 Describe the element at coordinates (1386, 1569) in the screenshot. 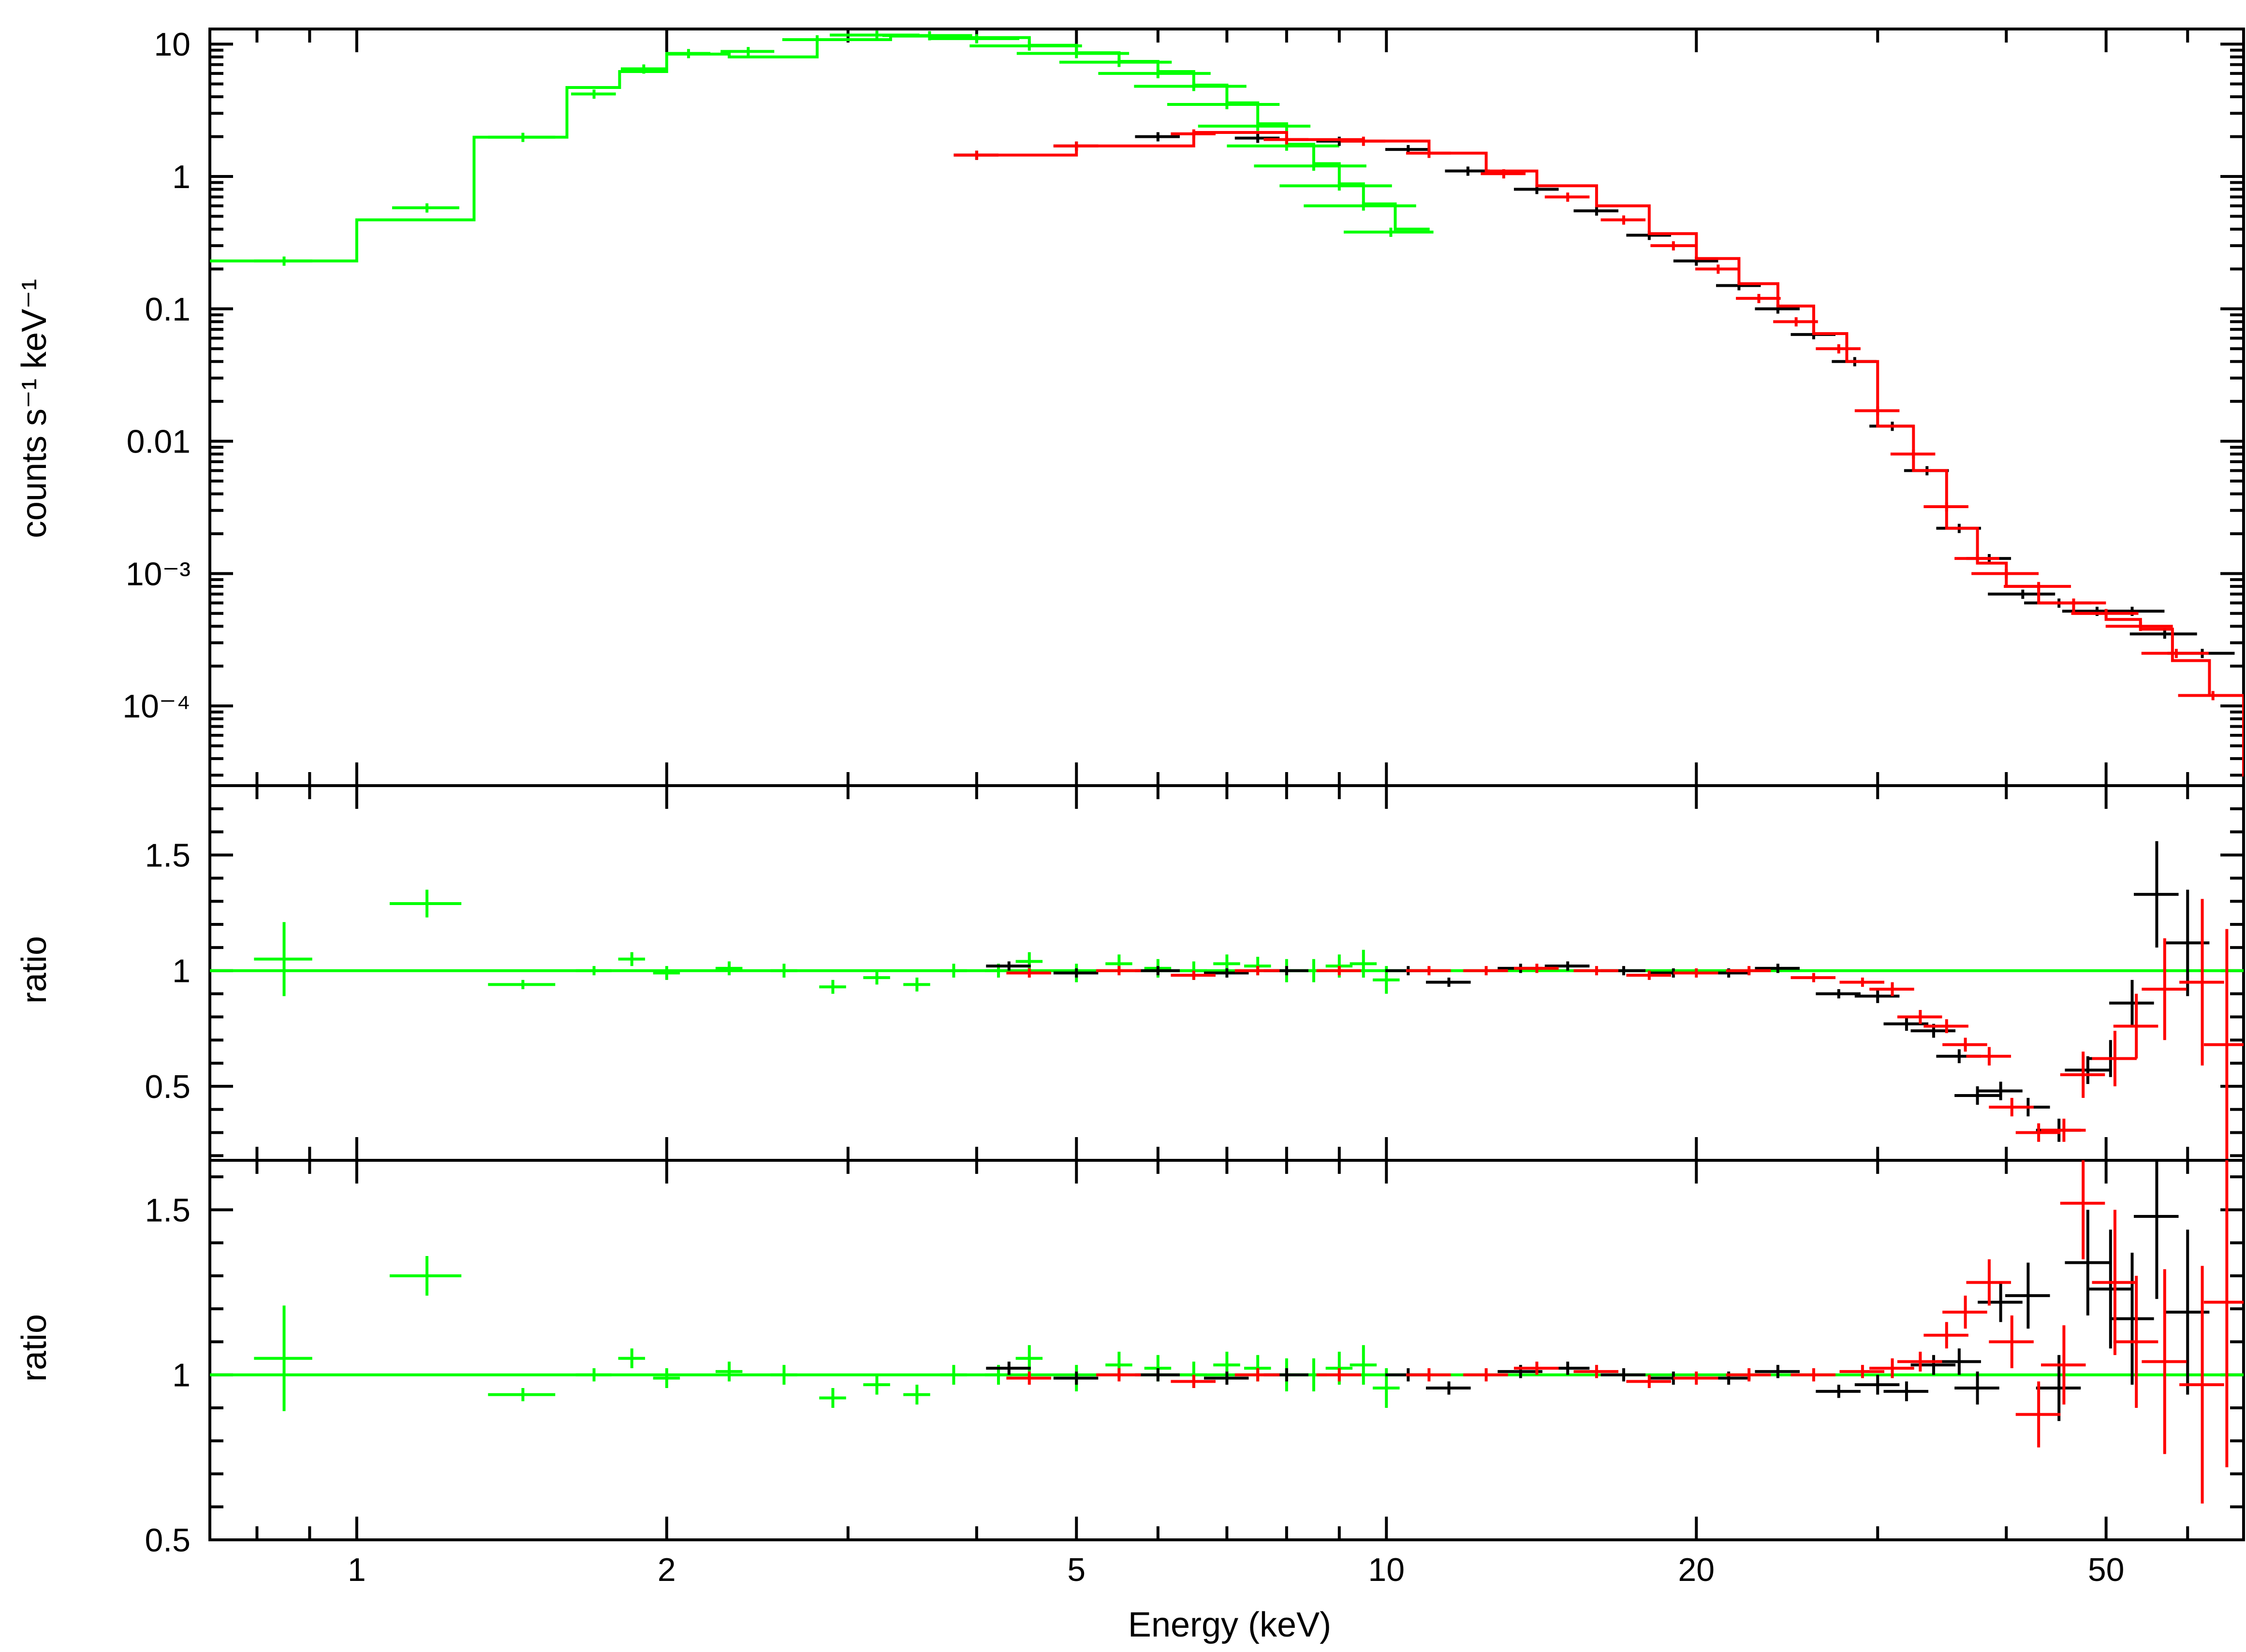

I see `x-tick-label: 10` at that location.